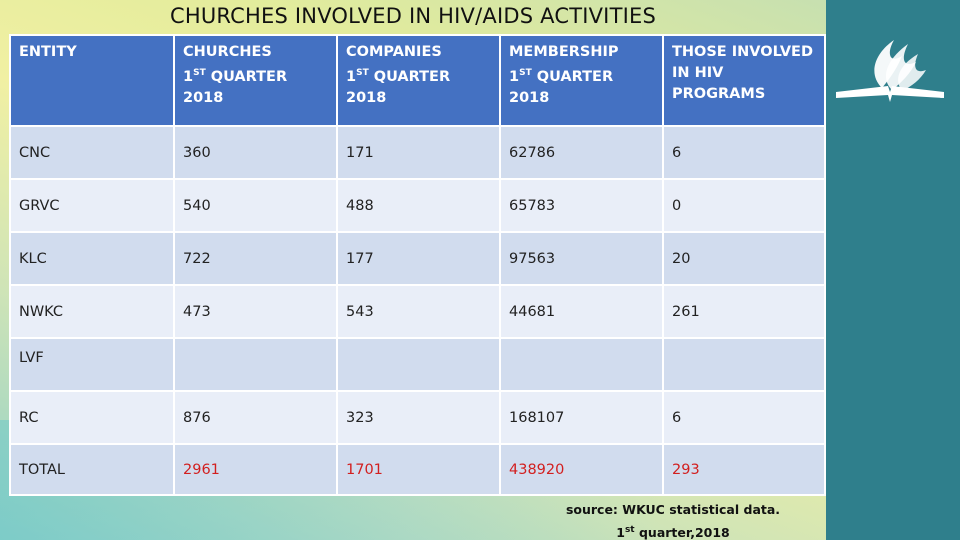 The height and width of the screenshot is (543, 960). Describe the element at coordinates (581, 152) in the screenshot. I see `cell-membership: 62786` at that location.